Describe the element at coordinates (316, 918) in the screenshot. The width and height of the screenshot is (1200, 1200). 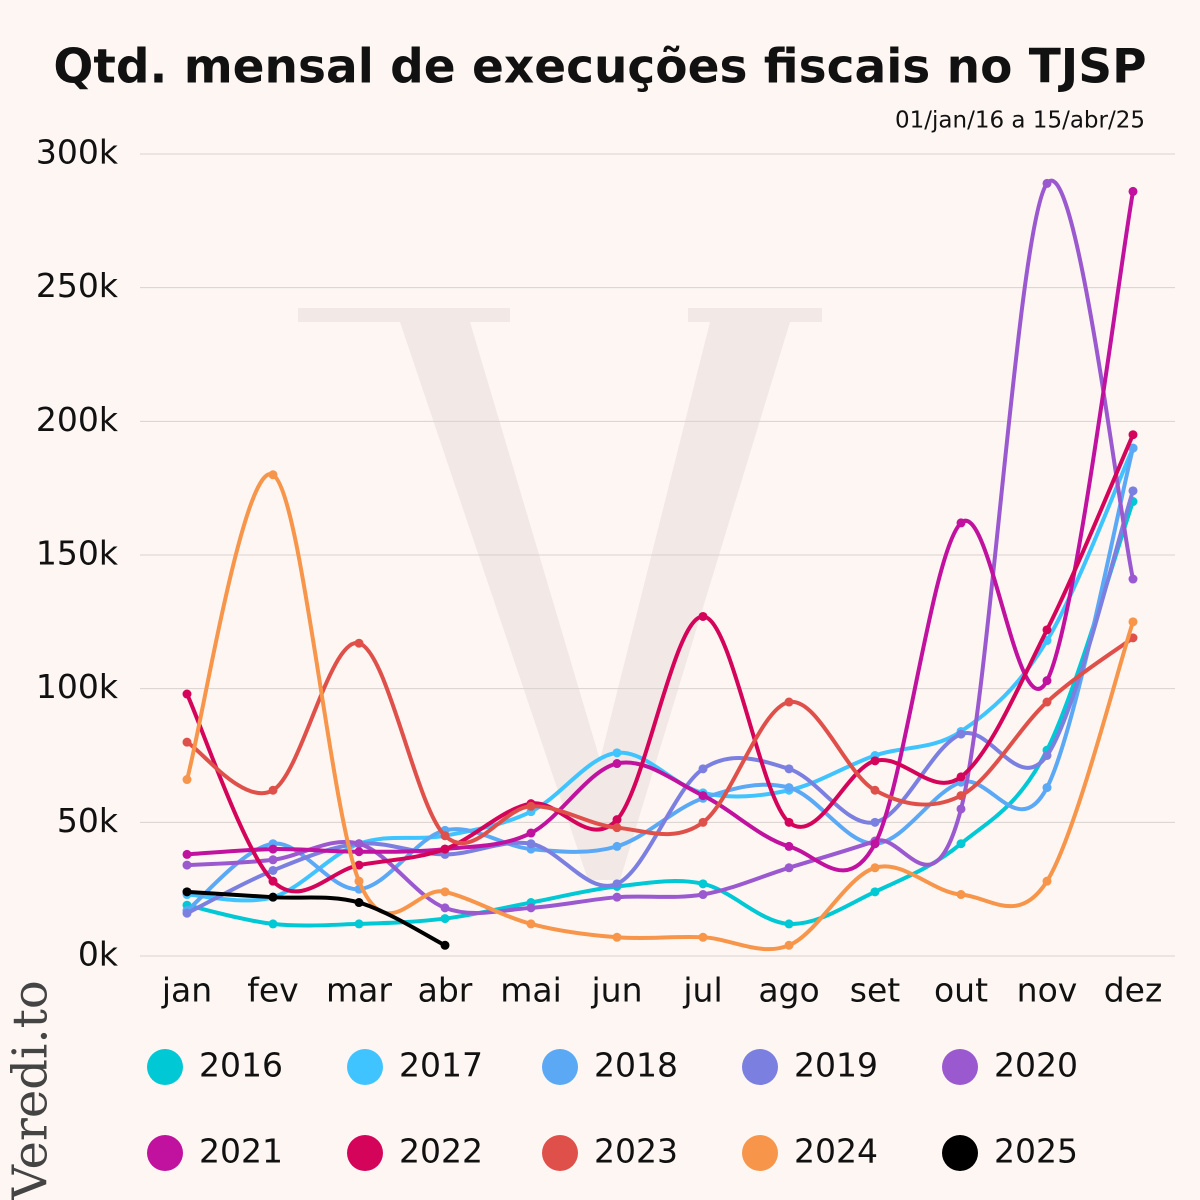
I see `series-line` at that location.